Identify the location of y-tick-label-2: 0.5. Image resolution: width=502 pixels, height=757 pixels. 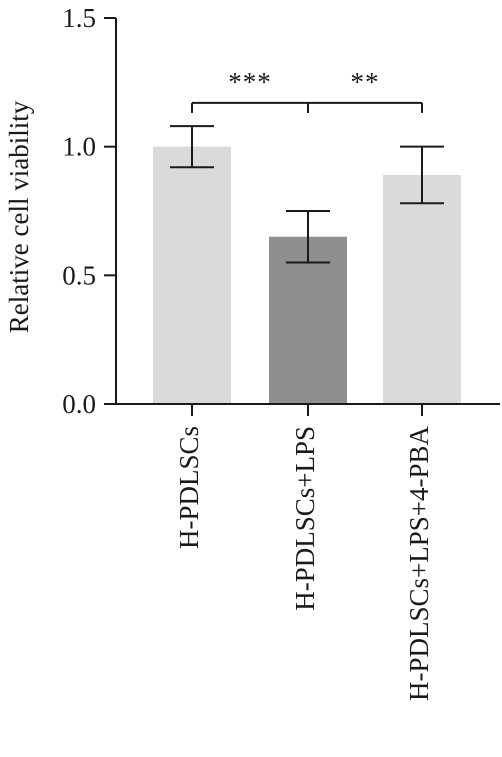
(79, 275).